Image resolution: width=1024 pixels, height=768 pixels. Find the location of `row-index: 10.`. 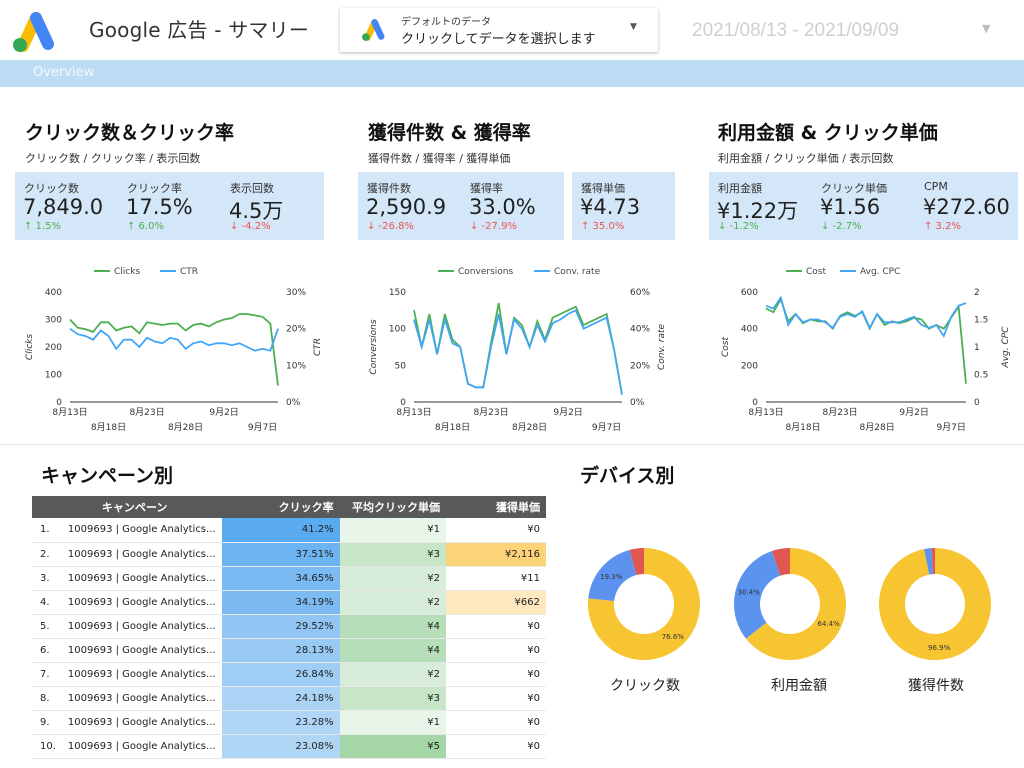

row-index: 10. is located at coordinates (47, 746).